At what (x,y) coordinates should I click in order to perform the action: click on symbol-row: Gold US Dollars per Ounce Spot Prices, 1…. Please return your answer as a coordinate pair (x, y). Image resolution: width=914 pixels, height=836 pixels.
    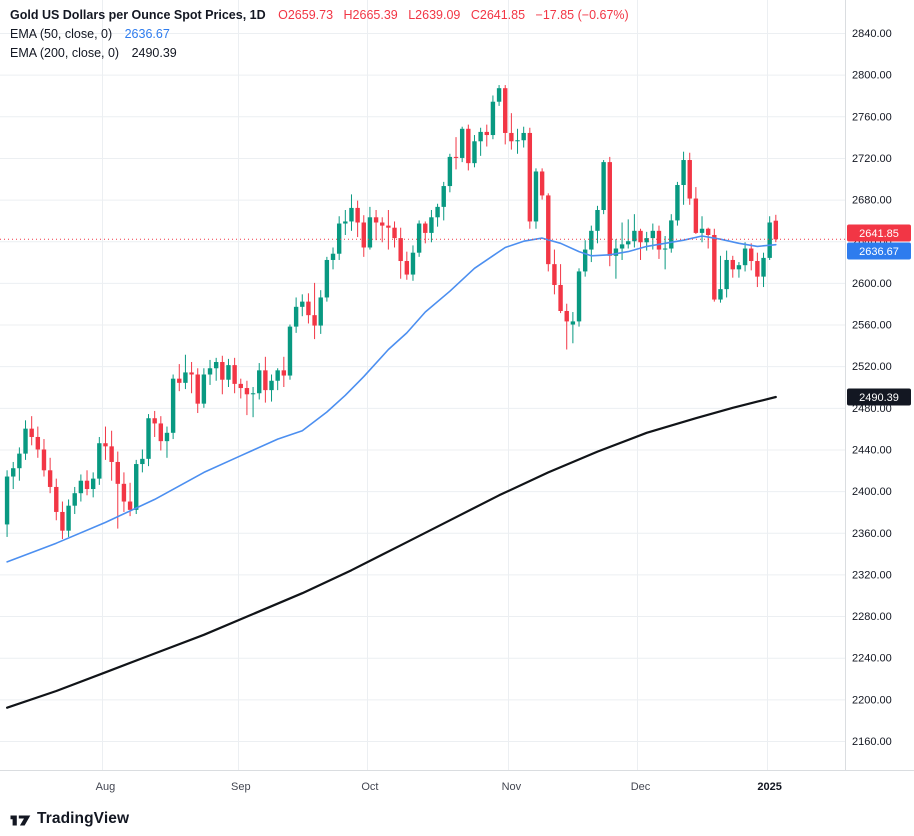
    Looking at the image, I should click on (323, 15).